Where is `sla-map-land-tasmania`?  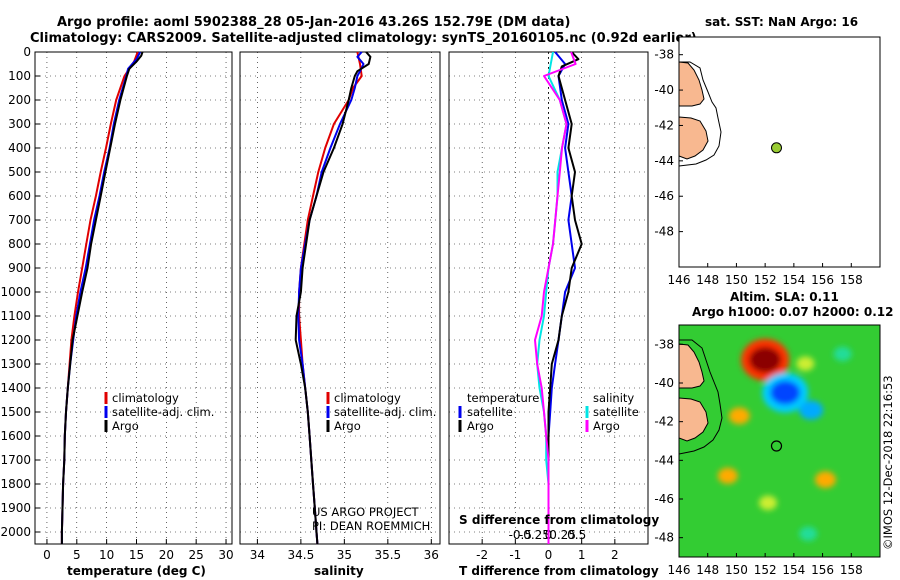
sla-map-land-tasmania is located at coordinates (694, 419).